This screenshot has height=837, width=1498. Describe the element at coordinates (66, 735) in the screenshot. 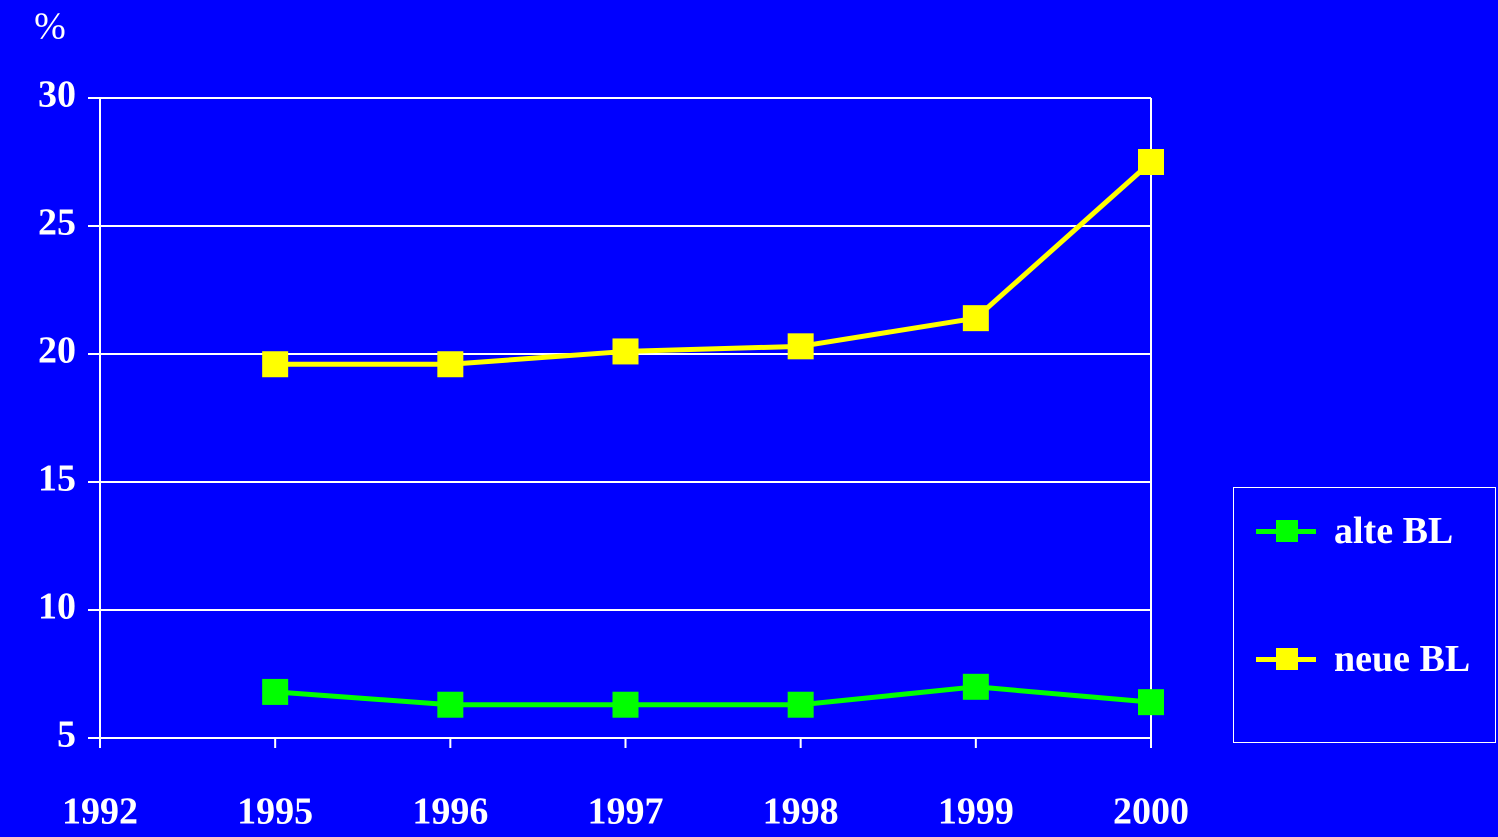

I see `y-tick-label: 5` at that location.